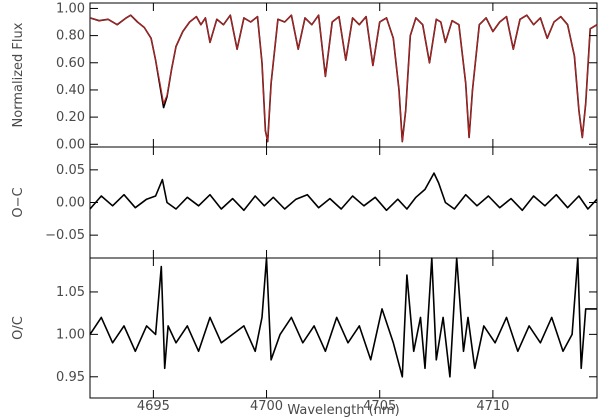 This screenshot has width=600, height=417. What do you see at coordinates (70, 170) in the screenshot?
I see `y-tick-label: 0.05` at bounding box center [70, 170].